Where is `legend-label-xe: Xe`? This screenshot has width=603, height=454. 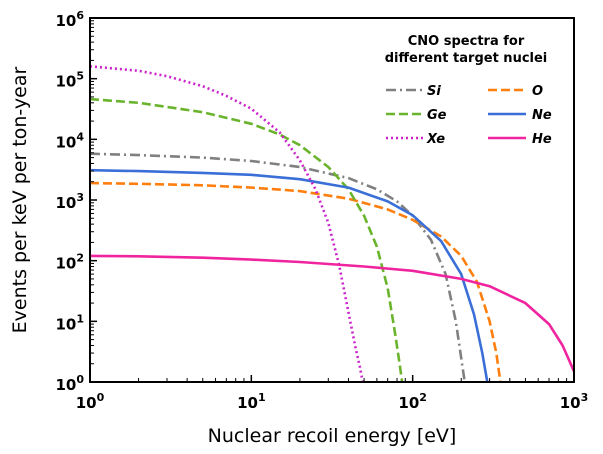
legend-label-xe: Xe is located at coordinates (435, 139).